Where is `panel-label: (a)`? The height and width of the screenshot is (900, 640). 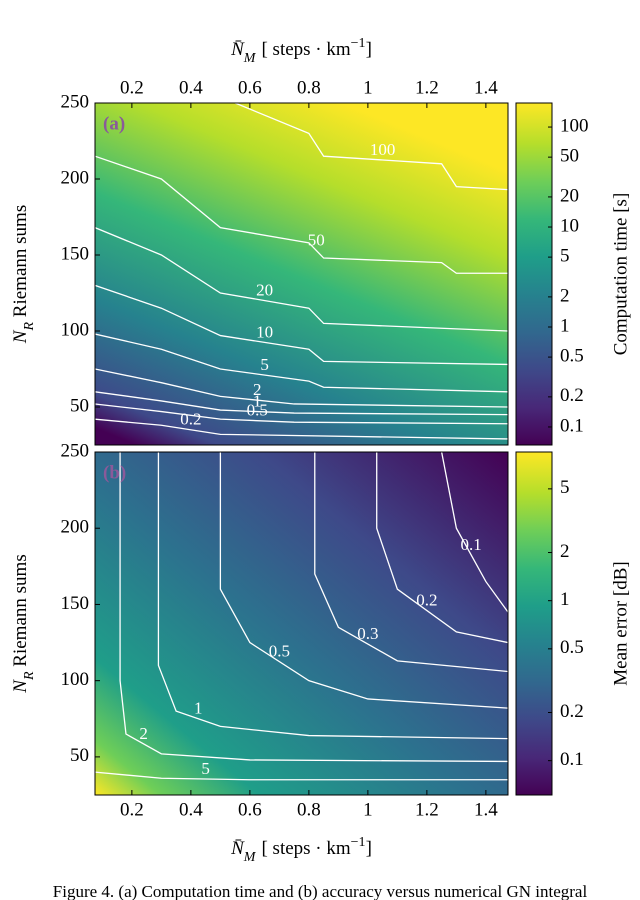 panel-label: (a) is located at coordinates (114, 123).